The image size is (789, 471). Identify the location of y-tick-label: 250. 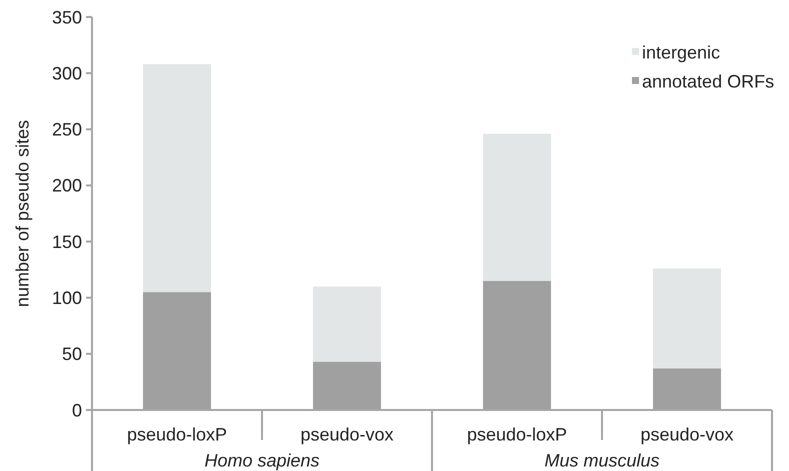
(67, 130).